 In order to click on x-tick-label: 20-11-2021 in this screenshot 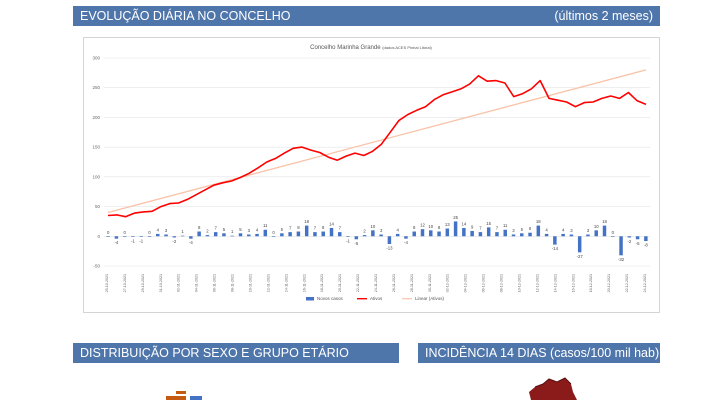, I will do `click(340, 283)`.